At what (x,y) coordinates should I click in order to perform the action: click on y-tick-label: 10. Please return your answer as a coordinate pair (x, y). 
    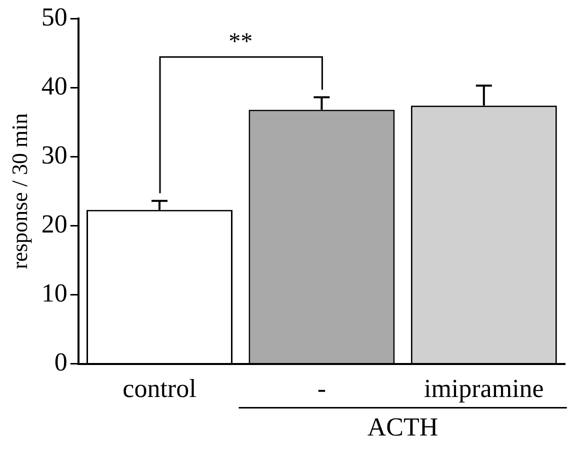
    Looking at the image, I should click on (54, 293).